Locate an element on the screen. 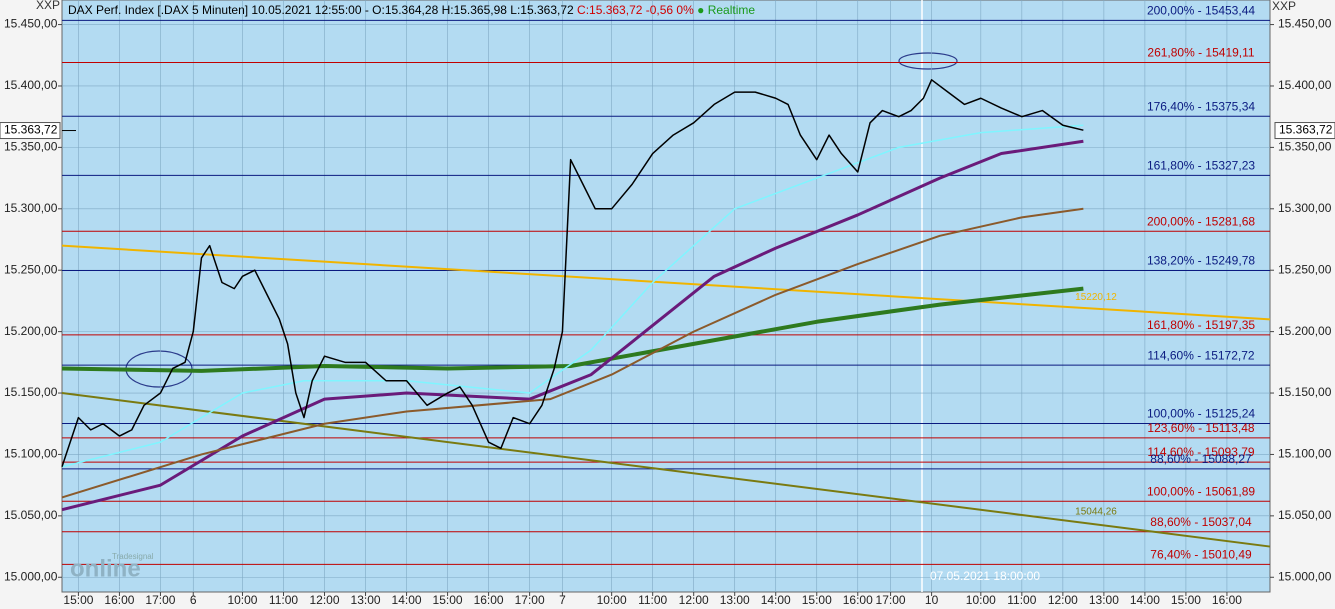 This screenshot has width=1335, height=609. title-change: C:15.363,72 -0,56 0% is located at coordinates (635, 10).